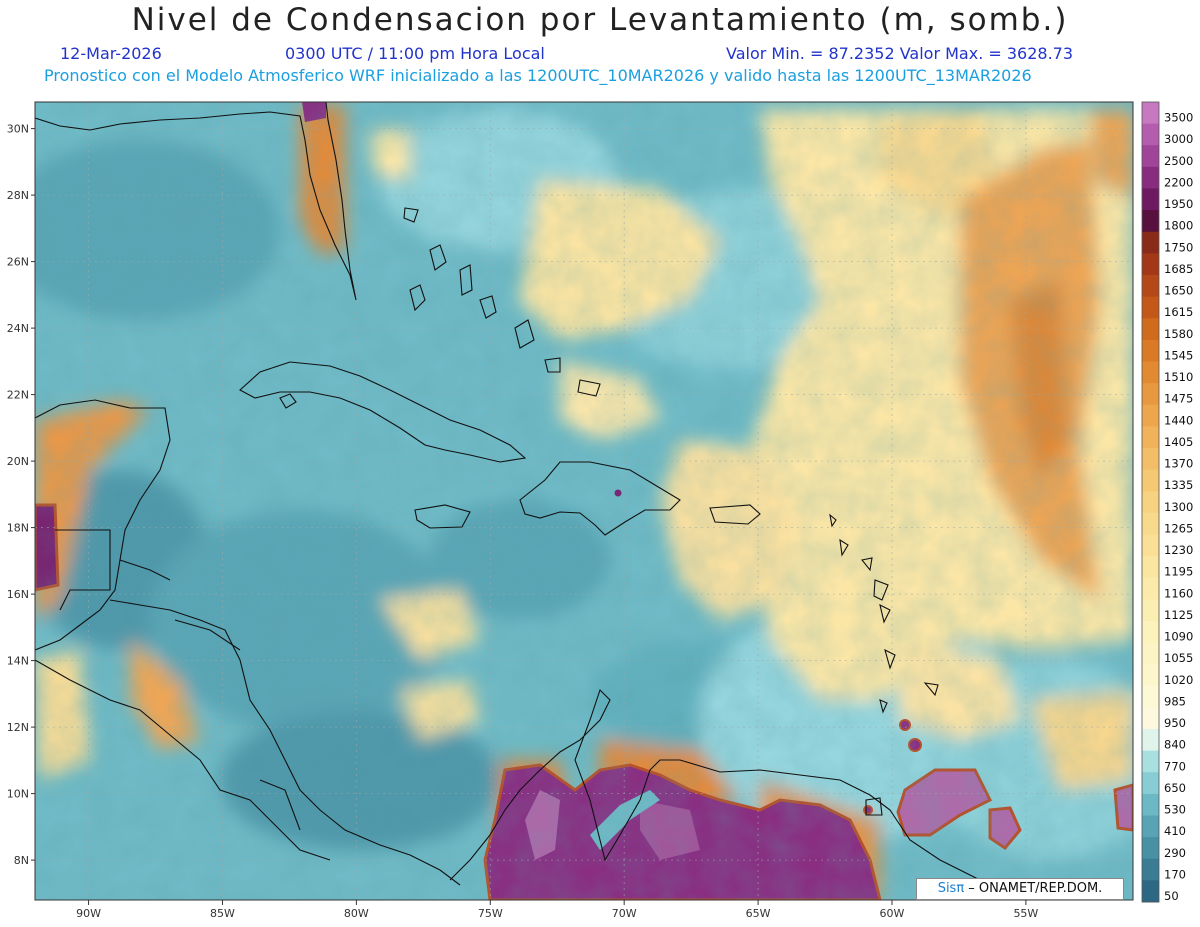  What do you see at coordinates (21, 860) in the screenshot?
I see `lat-label: 8N` at bounding box center [21, 860].